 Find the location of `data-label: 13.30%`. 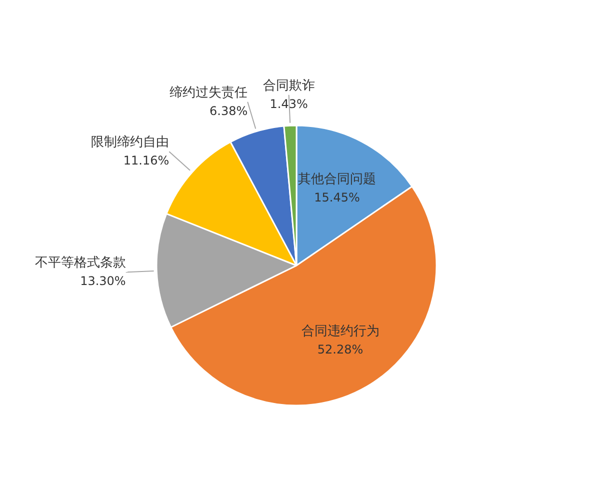

data-label: 13.30% is located at coordinates (103, 281).